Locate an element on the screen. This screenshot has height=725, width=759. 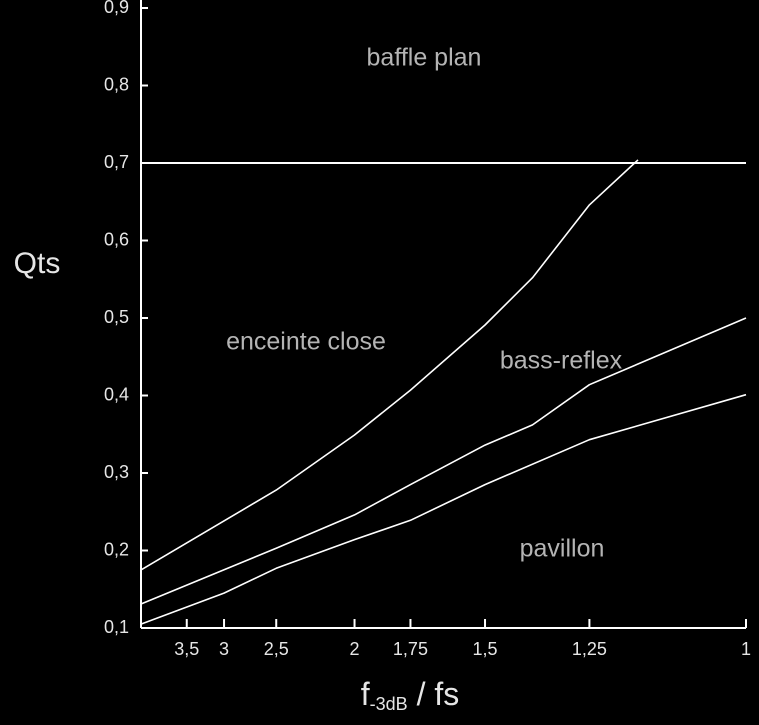
y-tick-label: 0,7 is located at coordinates (116, 162).